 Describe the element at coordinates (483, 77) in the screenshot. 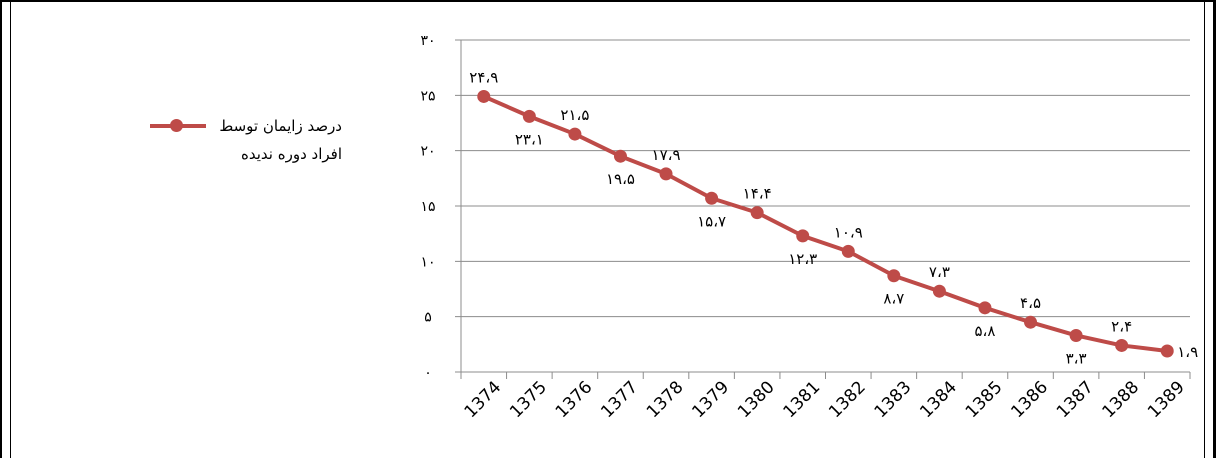

I see `data-label: ۲۴،۹` at that location.